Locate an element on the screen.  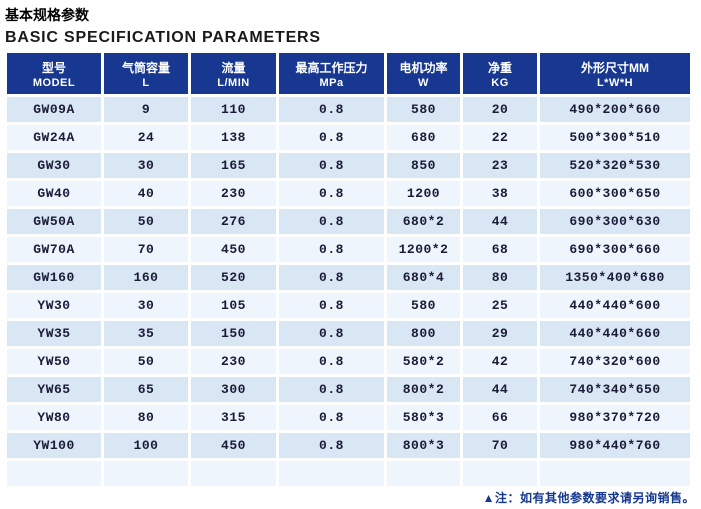
footnote: ▲注：如有其他参数要求请另询销售。 is located at coordinates (588, 498).